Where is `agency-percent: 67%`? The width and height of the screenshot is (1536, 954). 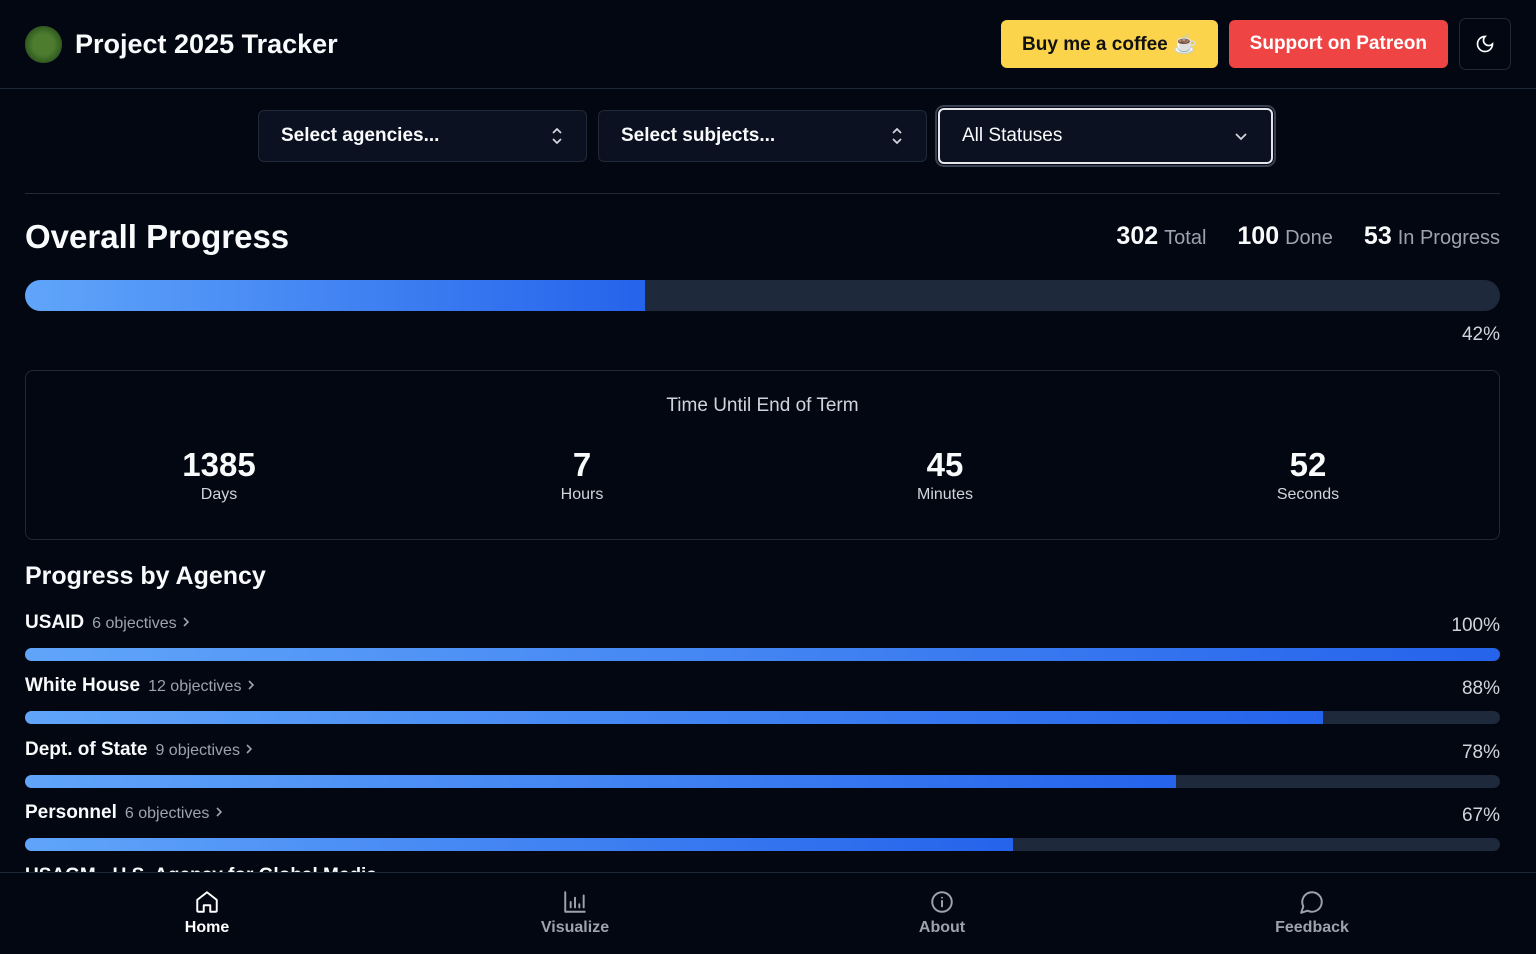 agency-percent: 67% is located at coordinates (1480, 815).